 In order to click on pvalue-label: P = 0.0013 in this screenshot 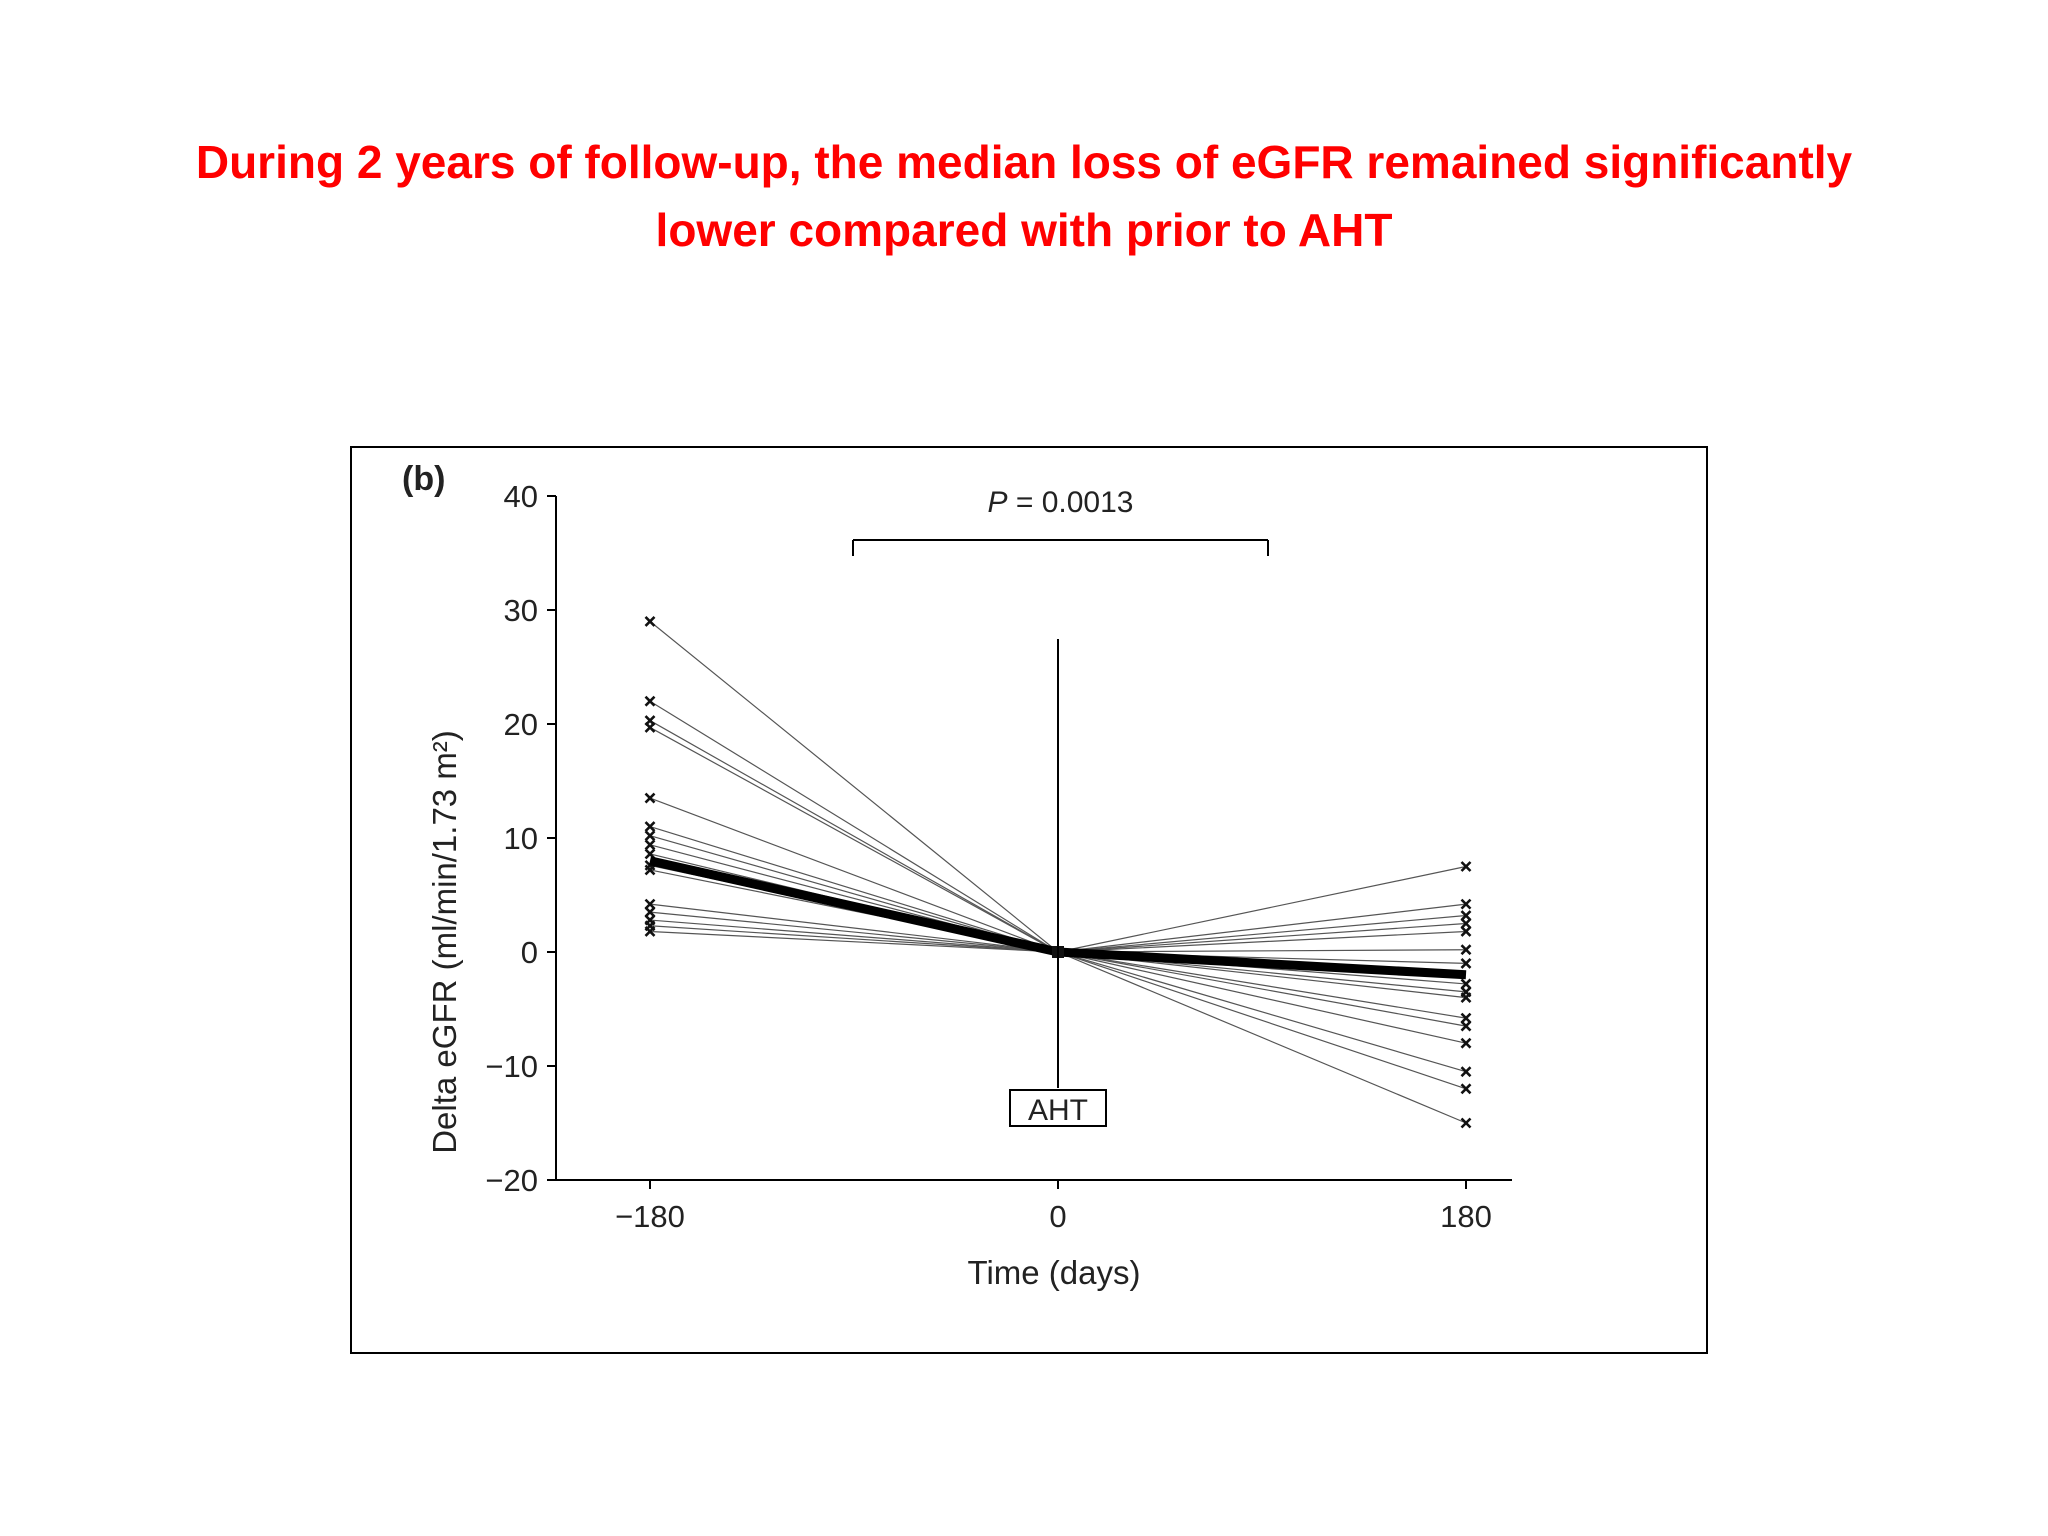, I will do `click(1061, 502)`.